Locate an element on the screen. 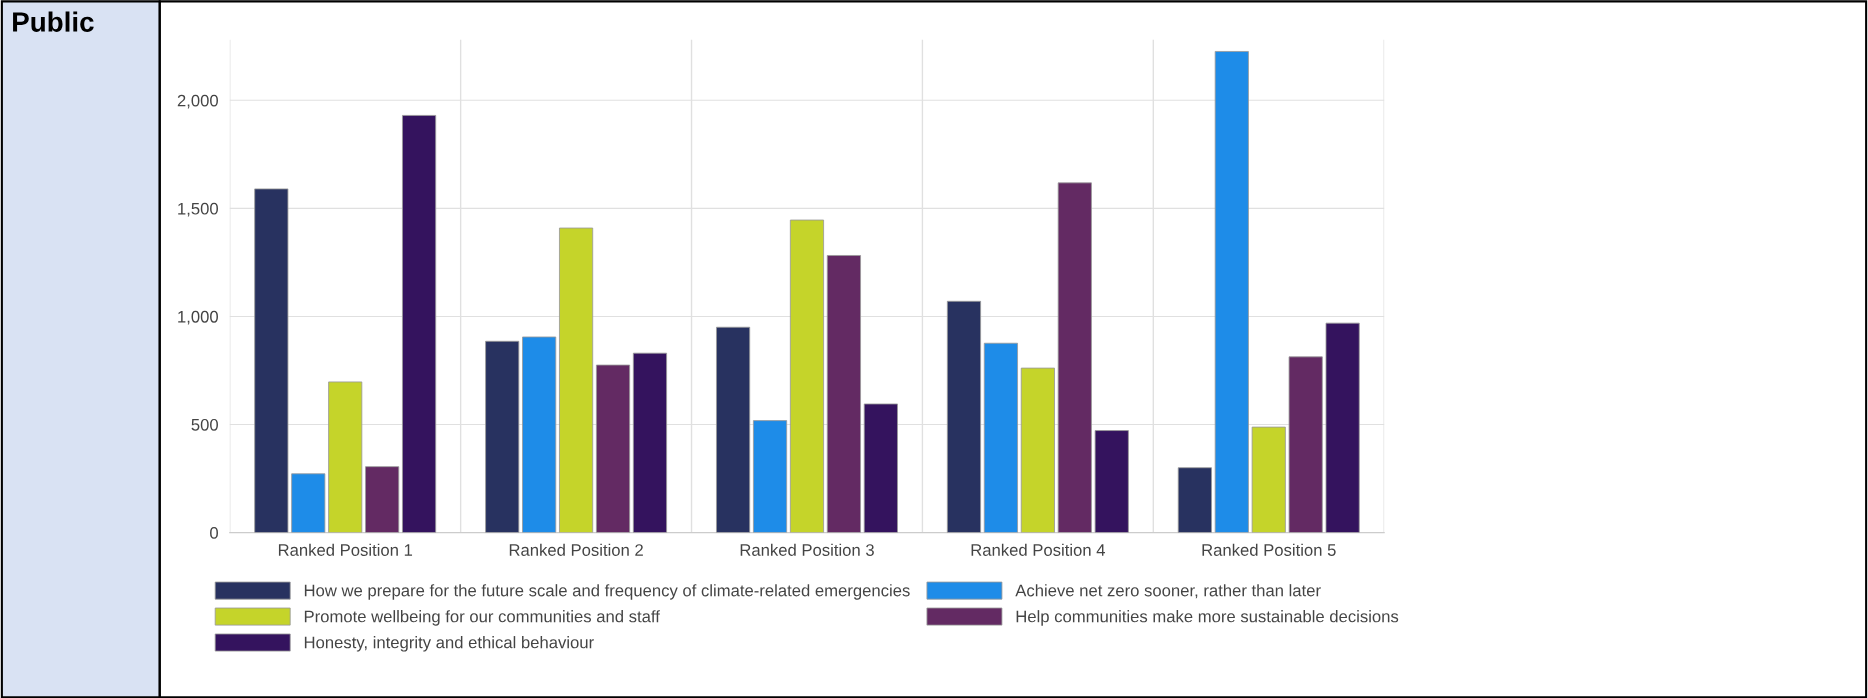 This screenshot has width=1868, height=698. legend-label: How we prepare for the future scale and frequency of climate-related emergencies is located at coordinates (607, 592).